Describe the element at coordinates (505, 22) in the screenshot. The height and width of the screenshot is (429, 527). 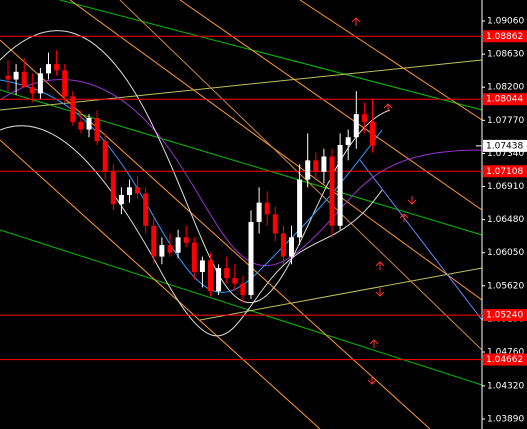
I see `y-tick-label: 1.09060` at that location.